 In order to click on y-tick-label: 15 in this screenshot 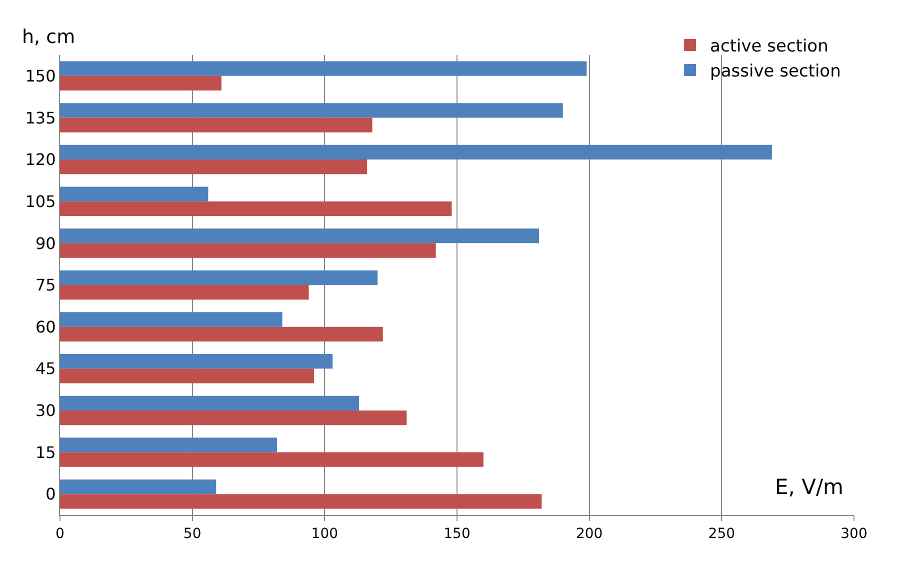, I will do `click(45, 452)`.